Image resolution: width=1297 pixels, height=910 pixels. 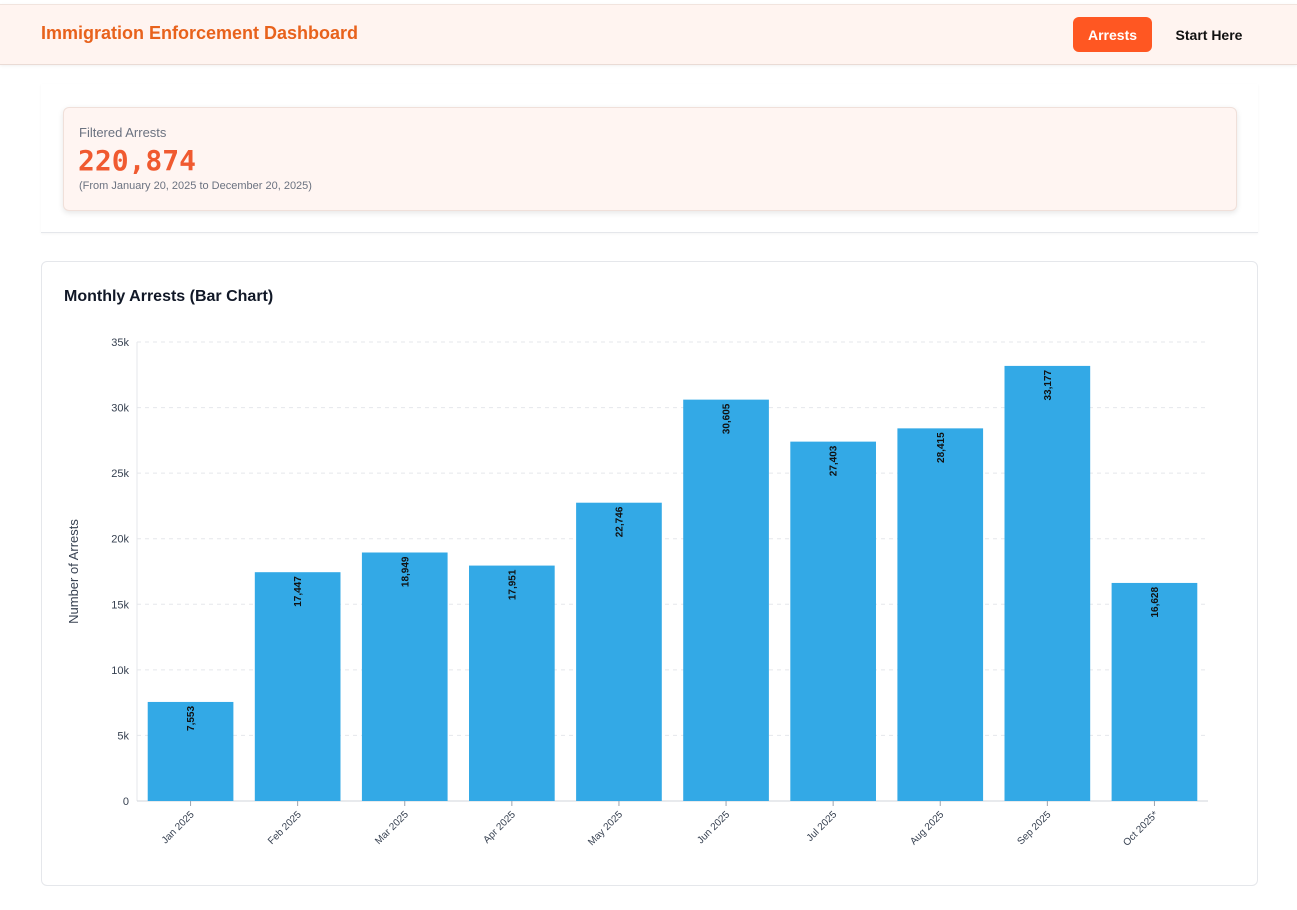 What do you see at coordinates (605, 828) in the screenshot?
I see `x-tick-label: May 2025` at bounding box center [605, 828].